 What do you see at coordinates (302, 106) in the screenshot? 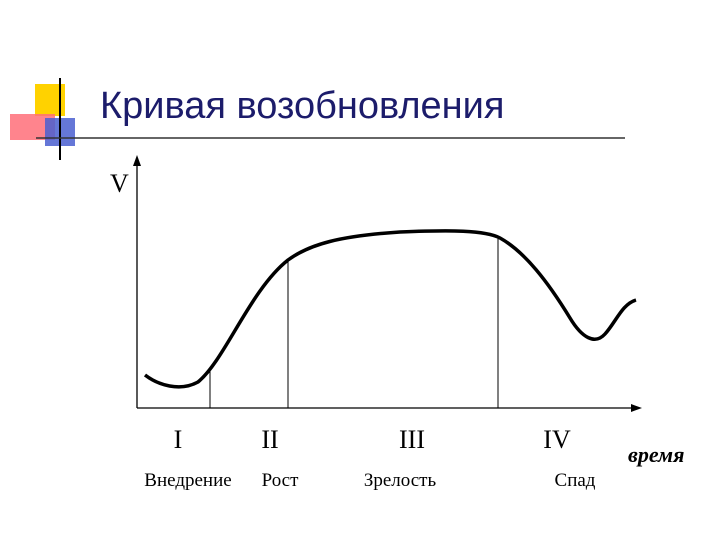
I see `title: Кривая возобновления` at bounding box center [302, 106].